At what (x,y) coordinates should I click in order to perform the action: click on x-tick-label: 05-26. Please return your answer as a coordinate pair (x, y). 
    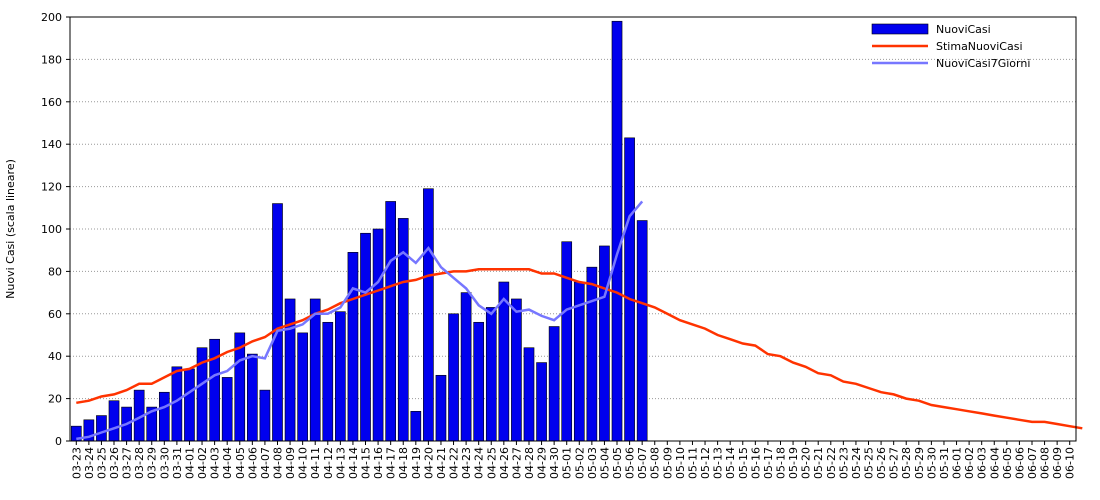
    Looking at the image, I should click on (881, 463).